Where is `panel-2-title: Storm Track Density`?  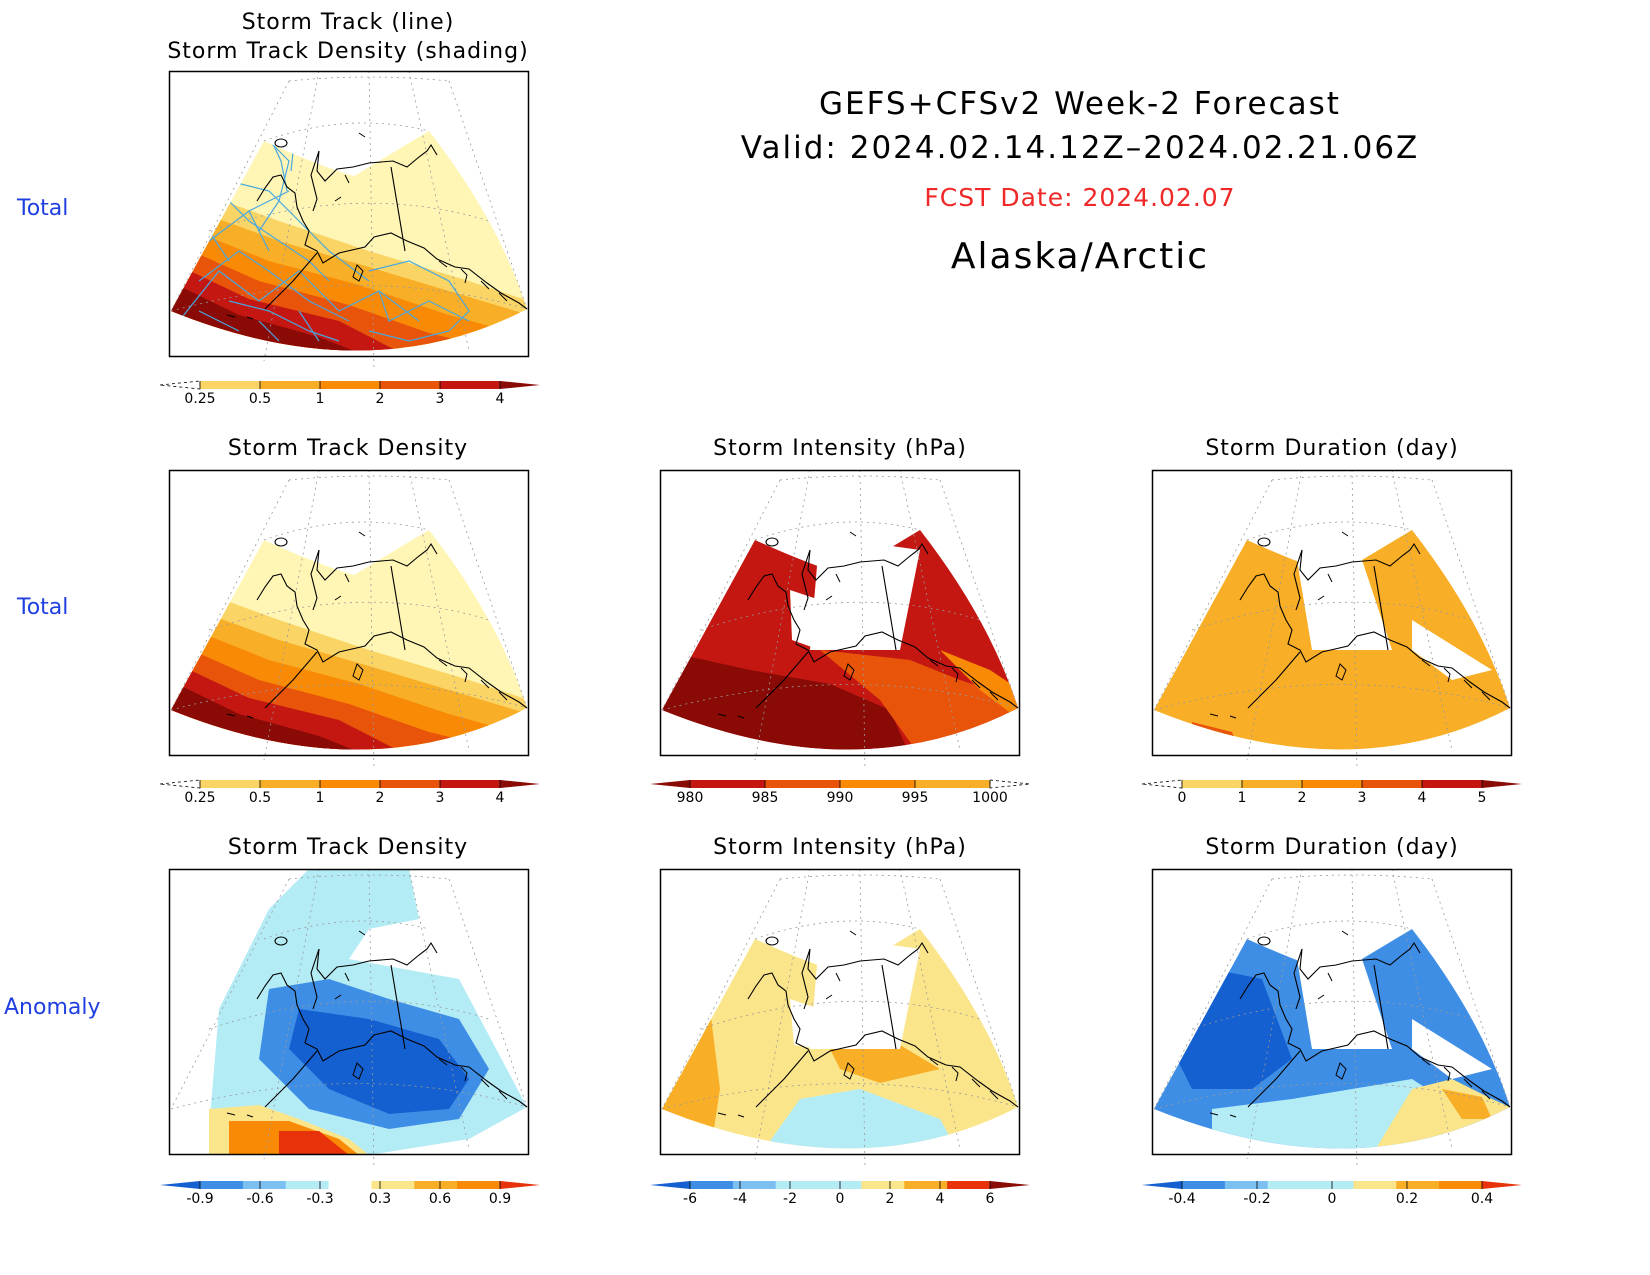
panel-2-title: Storm Track Density is located at coordinates (348, 448).